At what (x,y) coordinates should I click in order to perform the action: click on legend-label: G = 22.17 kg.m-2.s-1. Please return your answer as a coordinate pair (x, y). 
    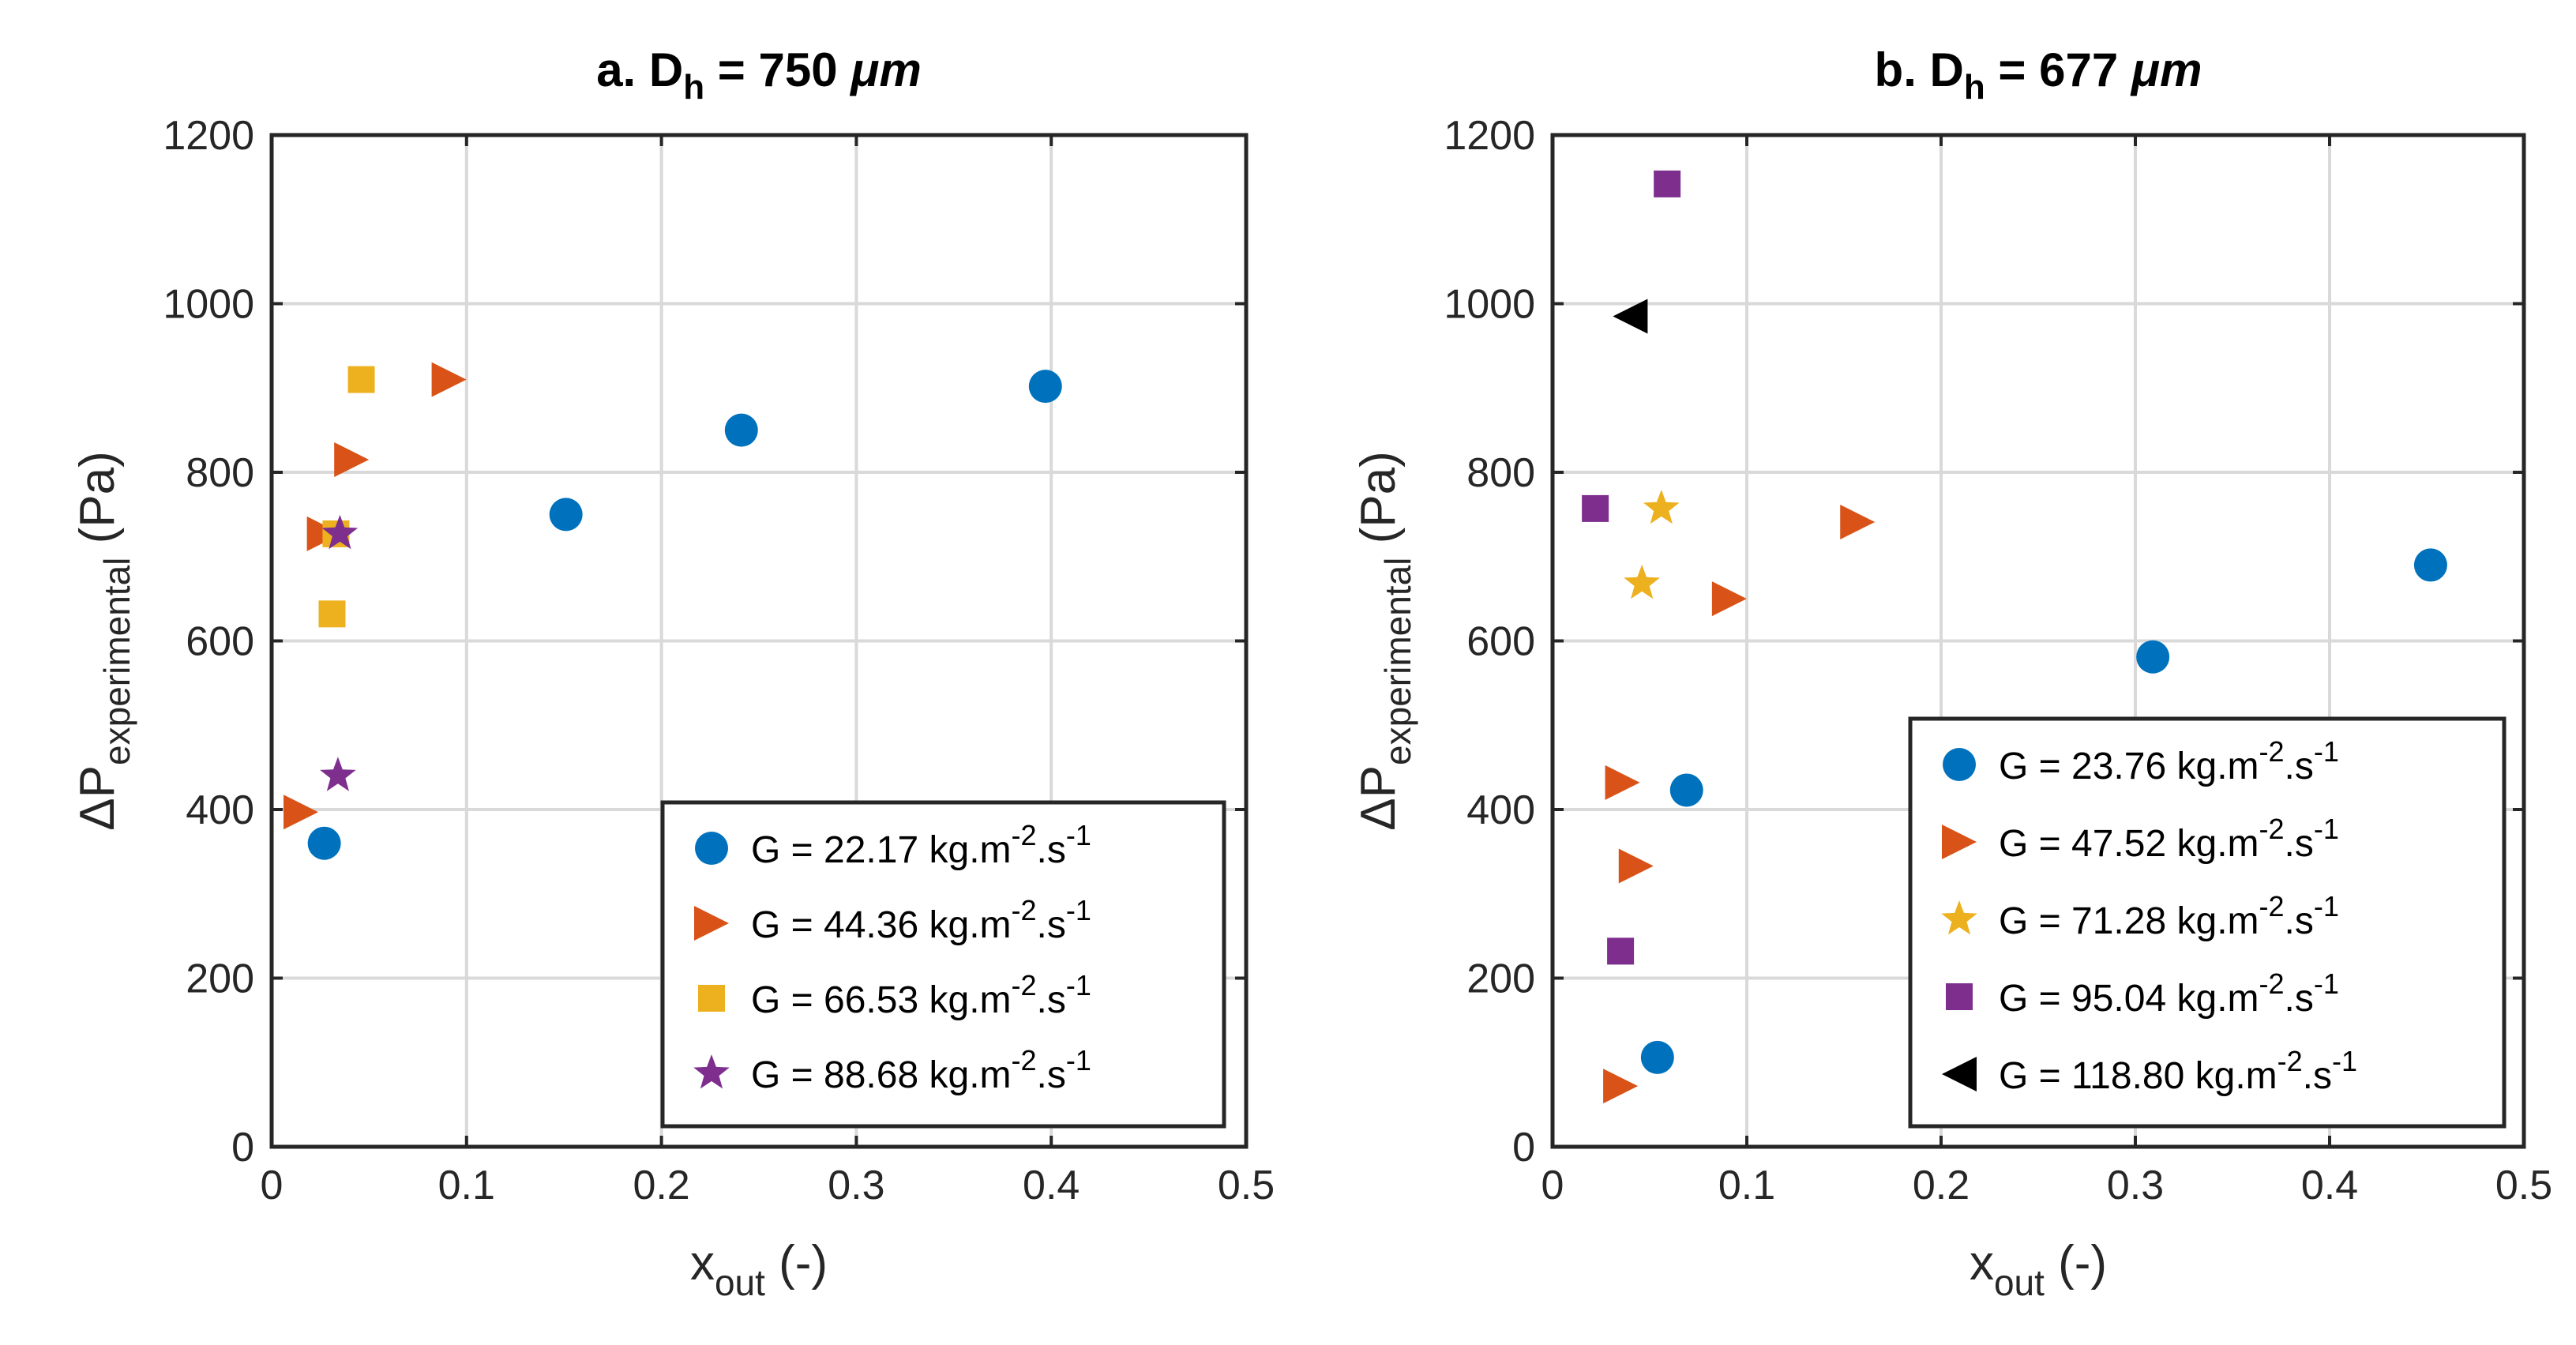
    Looking at the image, I should click on (921, 845).